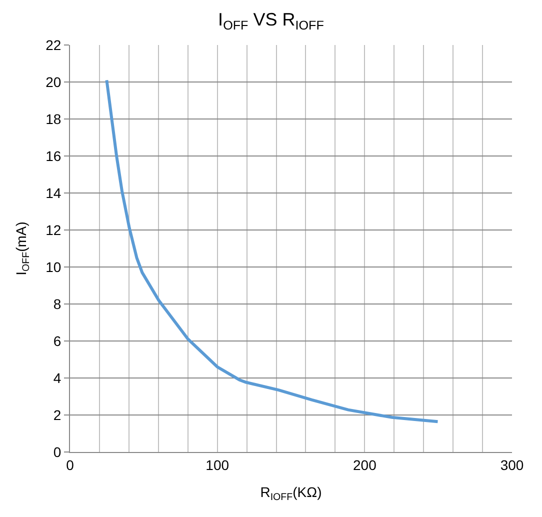 This screenshot has width=542, height=517. Describe the element at coordinates (57, 304) in the screenshot. I see `y-tick-label: 8` at that location.